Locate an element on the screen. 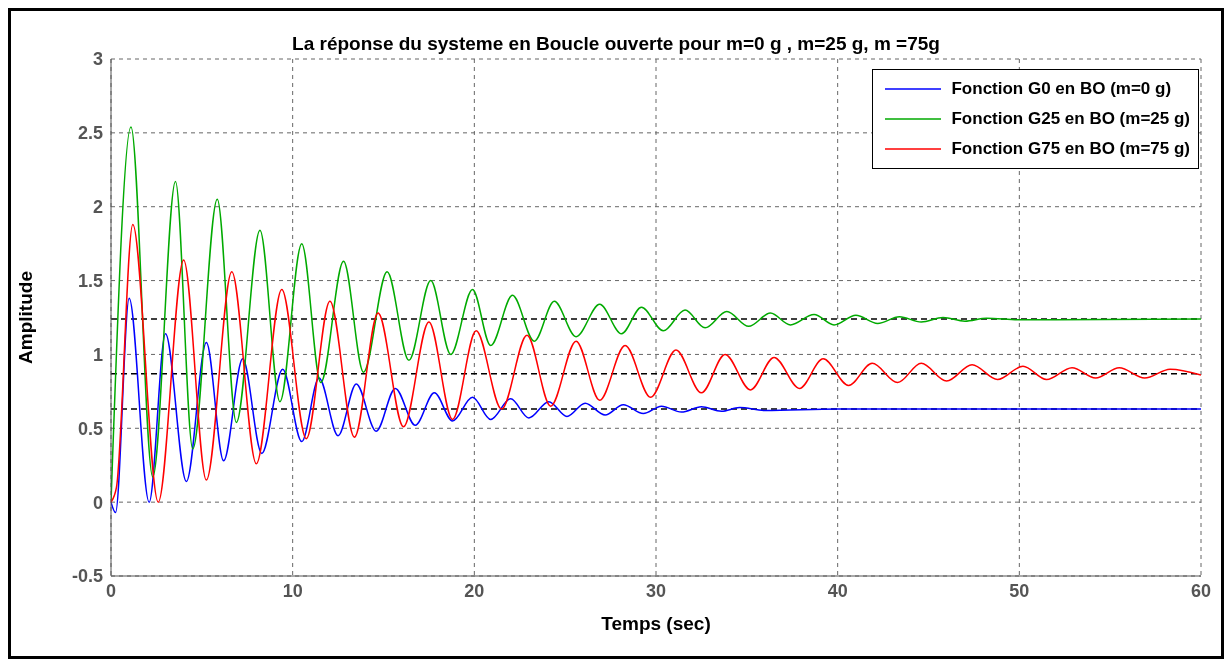 This screenshot has height=661, width=1229. legend-label: Fonction G25 en BO (m=25 g) is located at coordinates (1070, 119).